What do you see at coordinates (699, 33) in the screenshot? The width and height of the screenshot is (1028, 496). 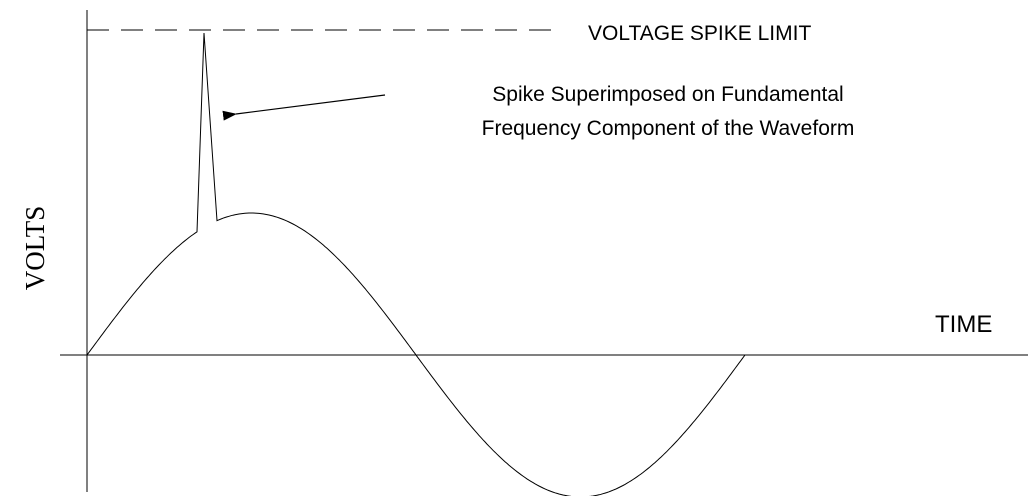 I see `limit-label: VOLTAGE SPIKE LIMIT` at bounding box center [699, 33].